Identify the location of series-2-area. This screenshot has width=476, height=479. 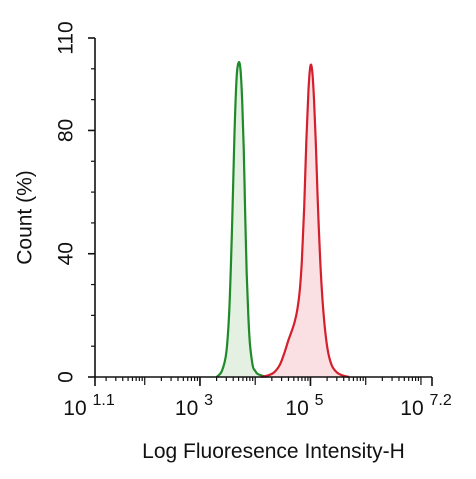
(305, 220).